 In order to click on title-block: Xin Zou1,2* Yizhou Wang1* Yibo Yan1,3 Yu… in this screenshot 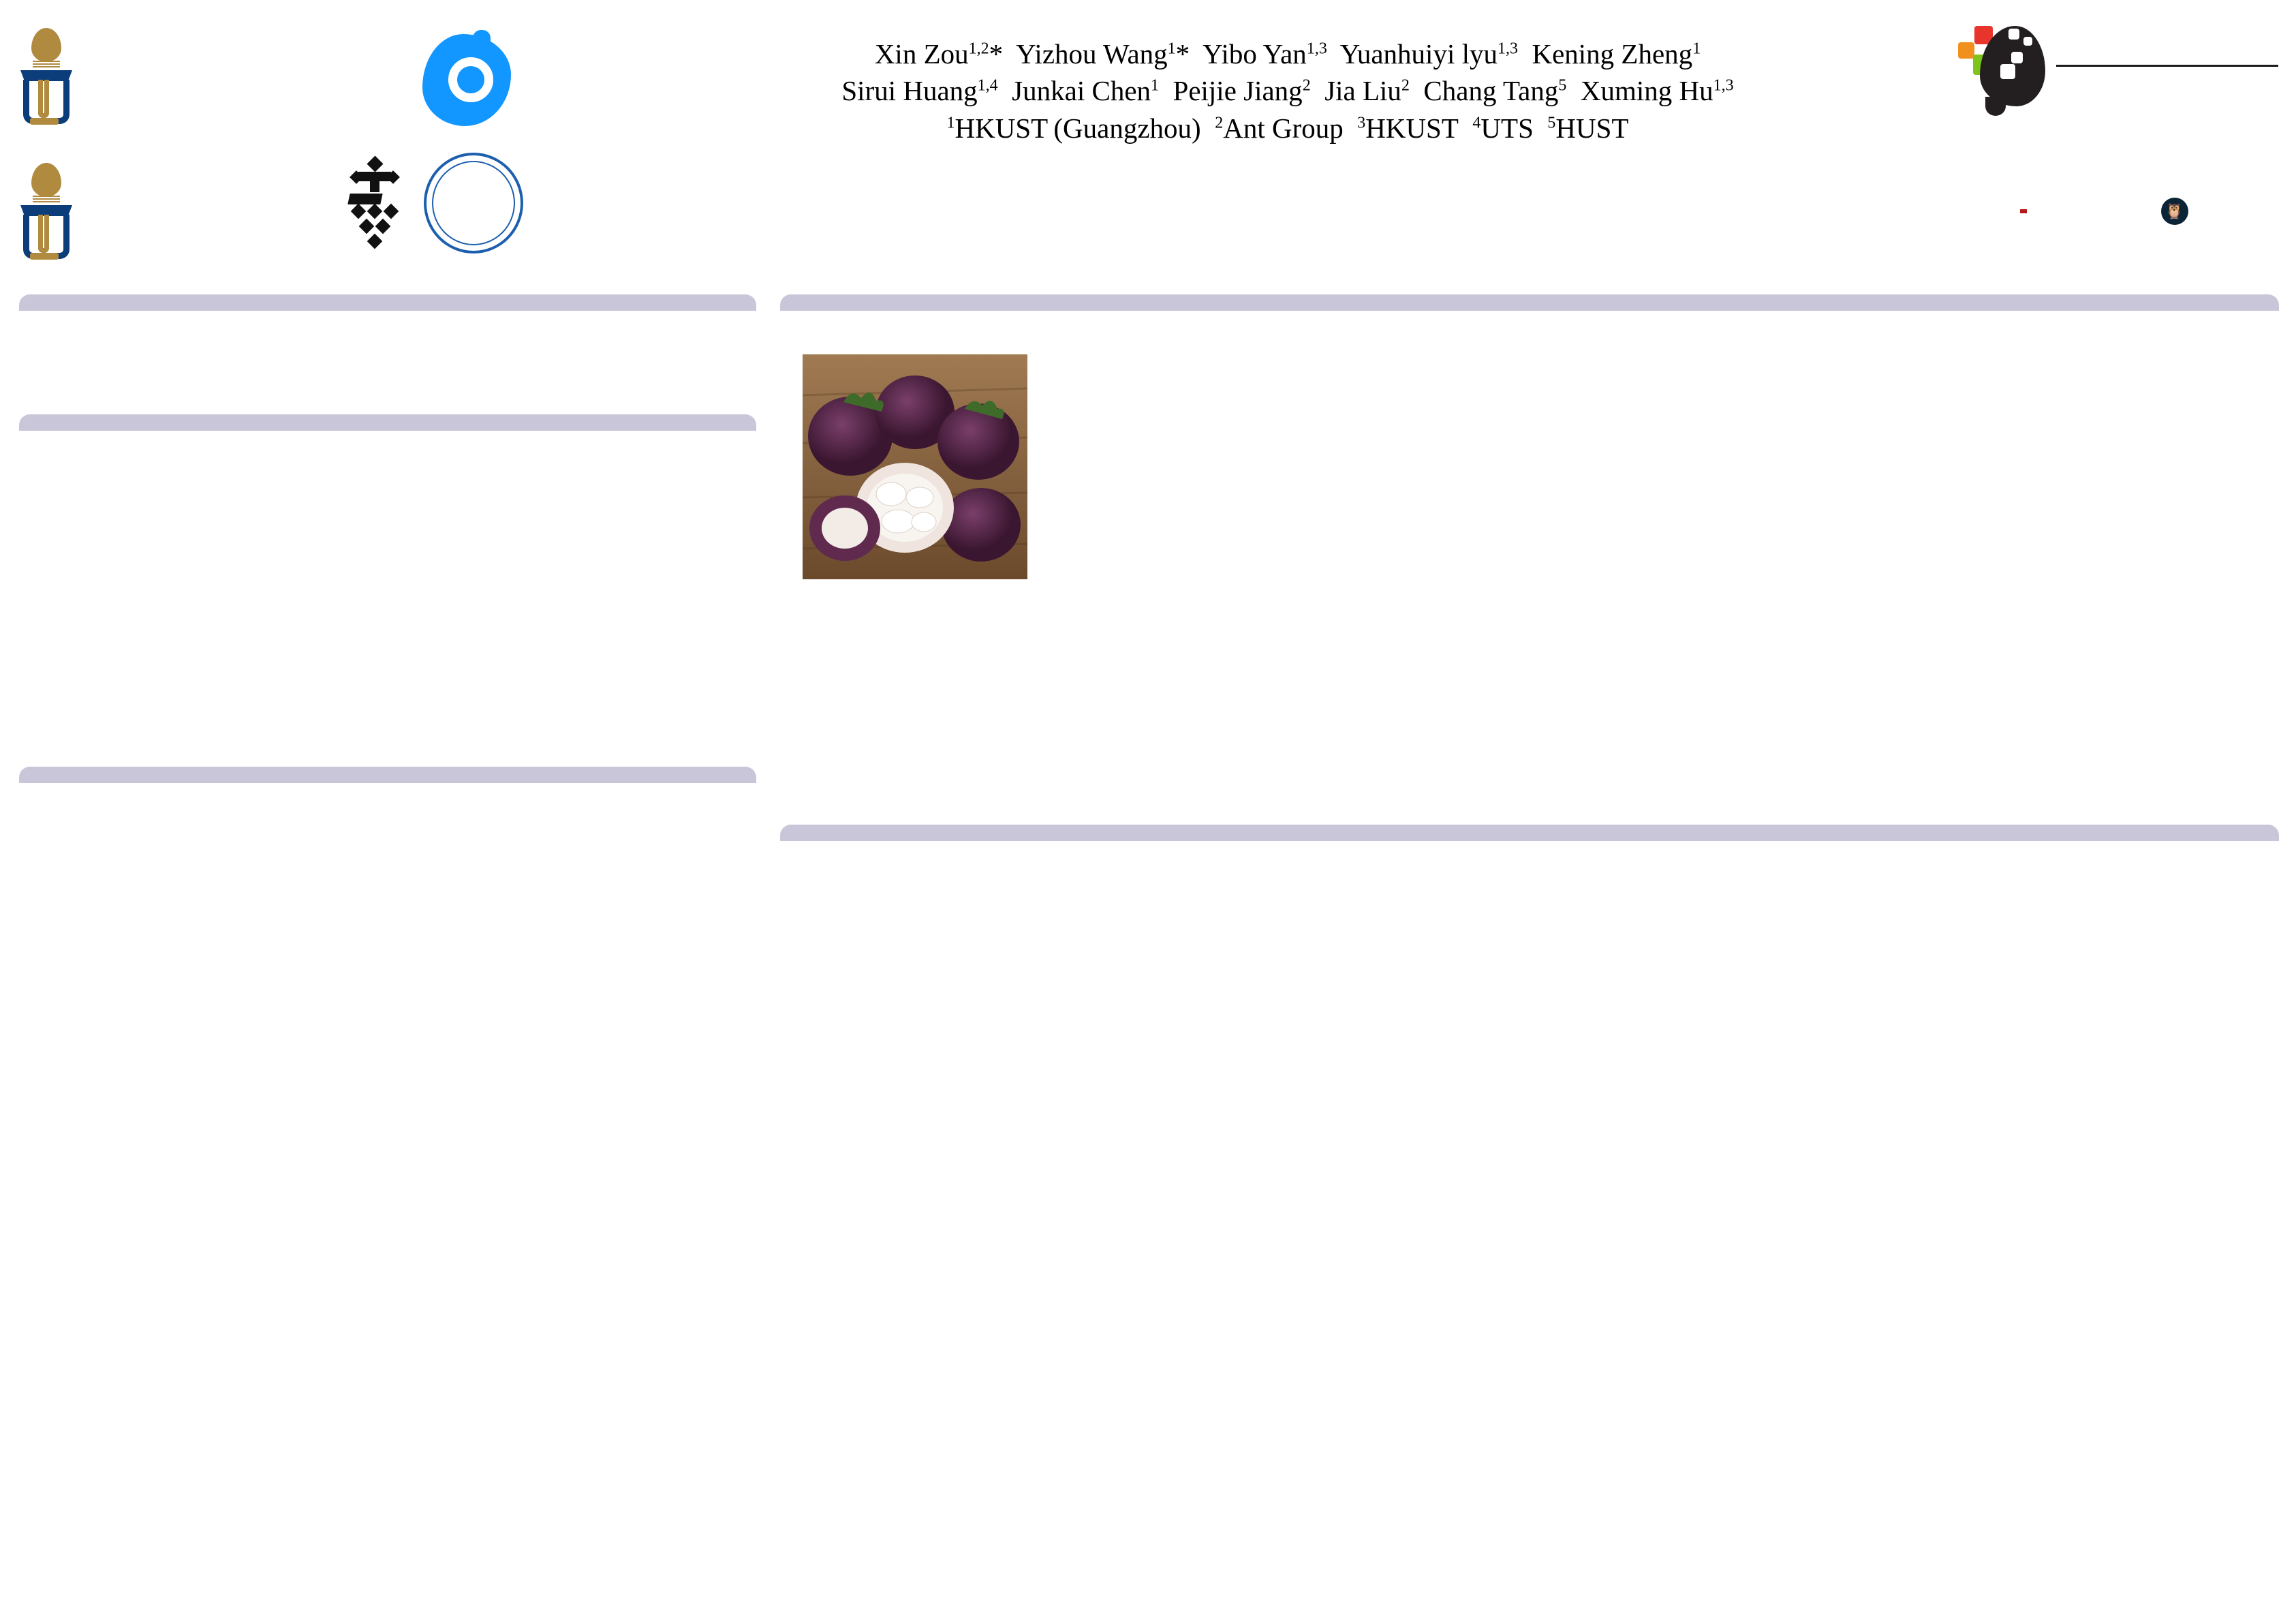, I will do `click(1288, 82)`.